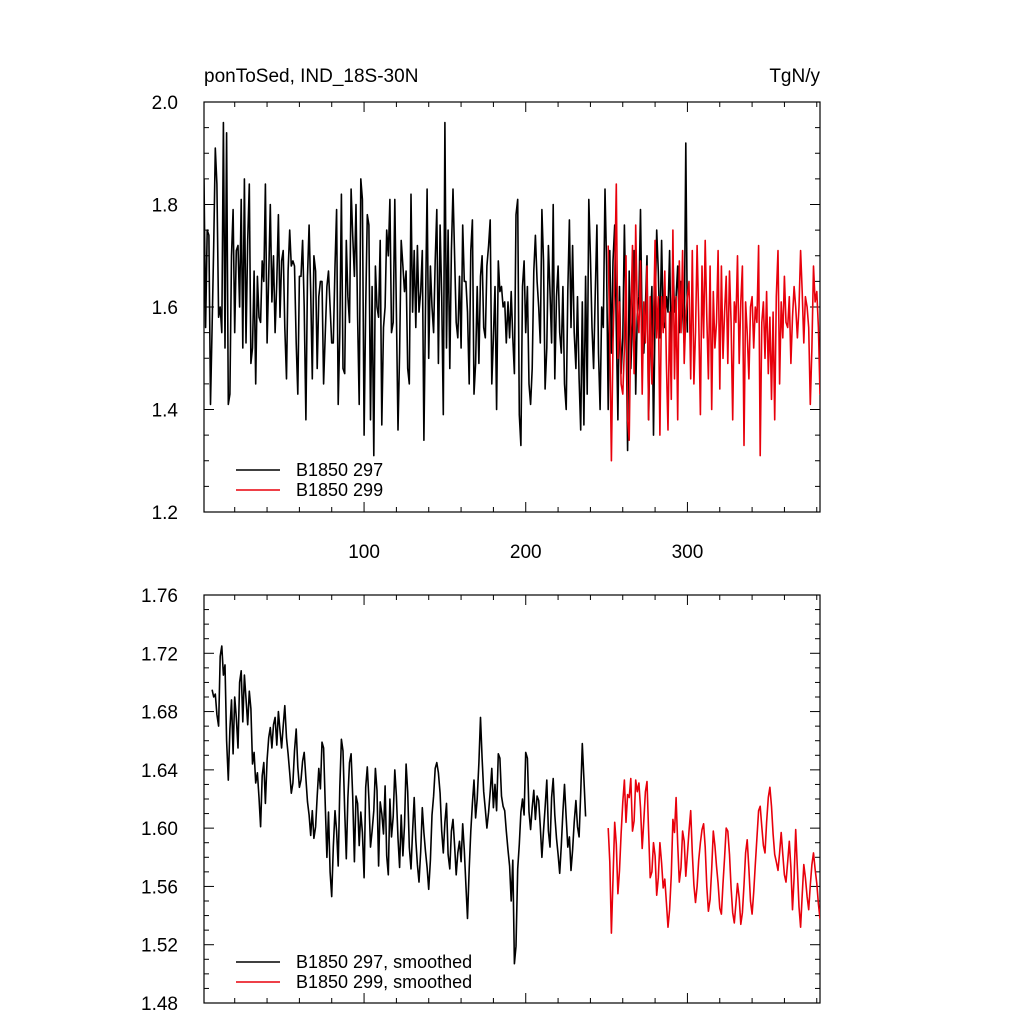 This screenshot has height=1024, width=1024. What do you see at coordinates (384, 962) in the screenshot?
I see `chart2-legend-label-1: B1850 297, smoothed` at bounding box center [384, 962].